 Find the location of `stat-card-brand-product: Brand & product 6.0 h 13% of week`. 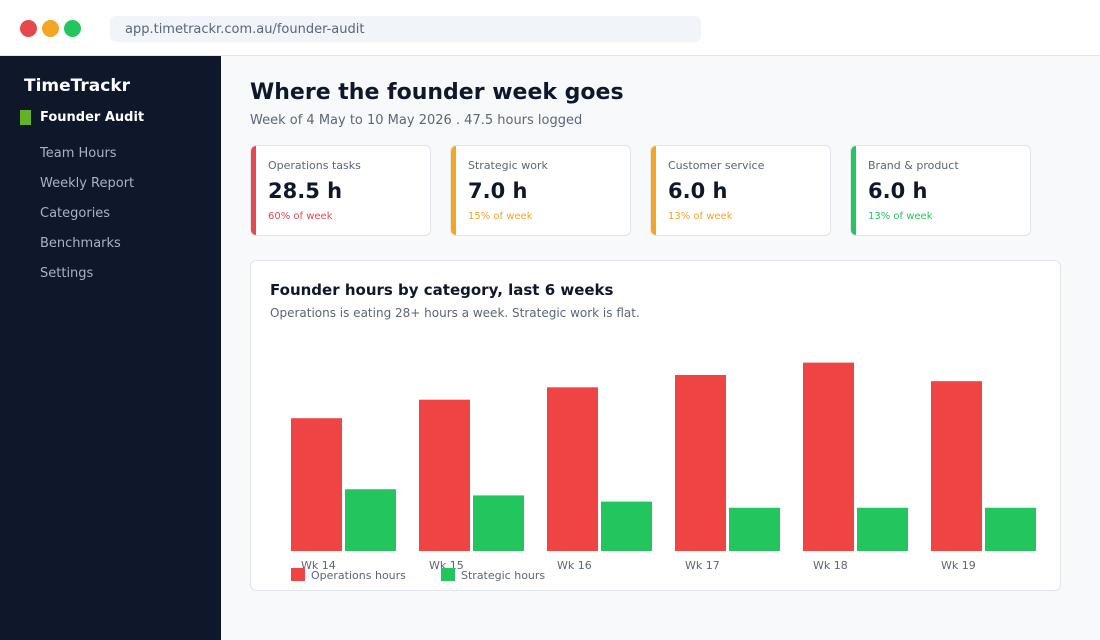

stat-card-brand-product: Brand & product 6.0 h 13% of week is located at coordinates (940, 190).